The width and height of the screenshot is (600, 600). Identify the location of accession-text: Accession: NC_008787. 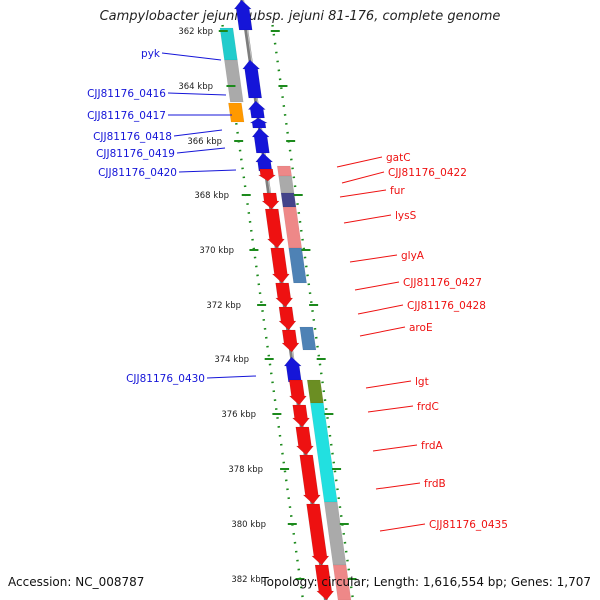
(76, 582).